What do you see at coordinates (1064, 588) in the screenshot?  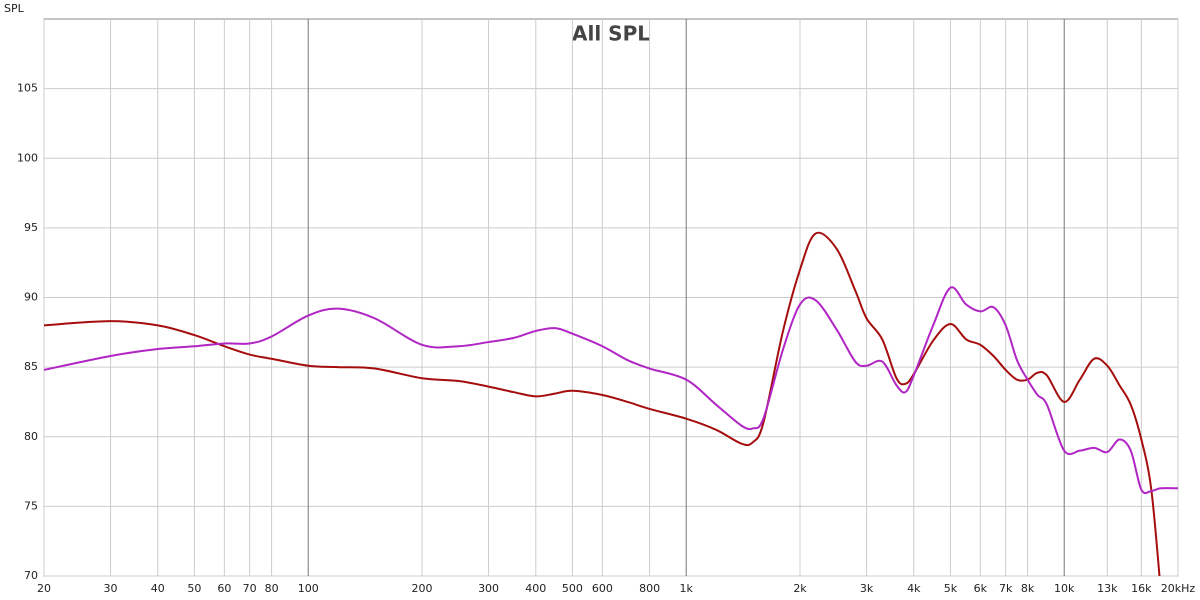 I see `x-tick-label: 10k` at bounding box center [1064, 588].